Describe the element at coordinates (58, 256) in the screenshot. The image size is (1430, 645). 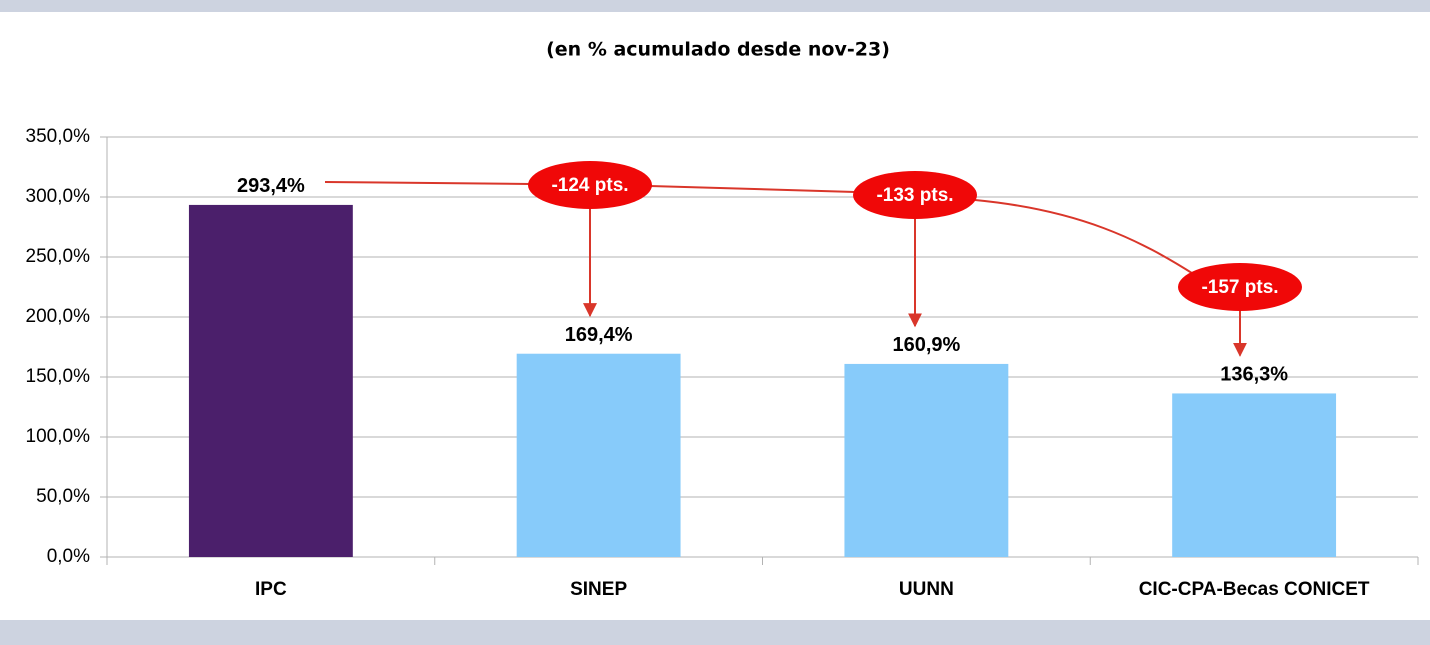
I see `y-tick-label: 250,0%` at that location.